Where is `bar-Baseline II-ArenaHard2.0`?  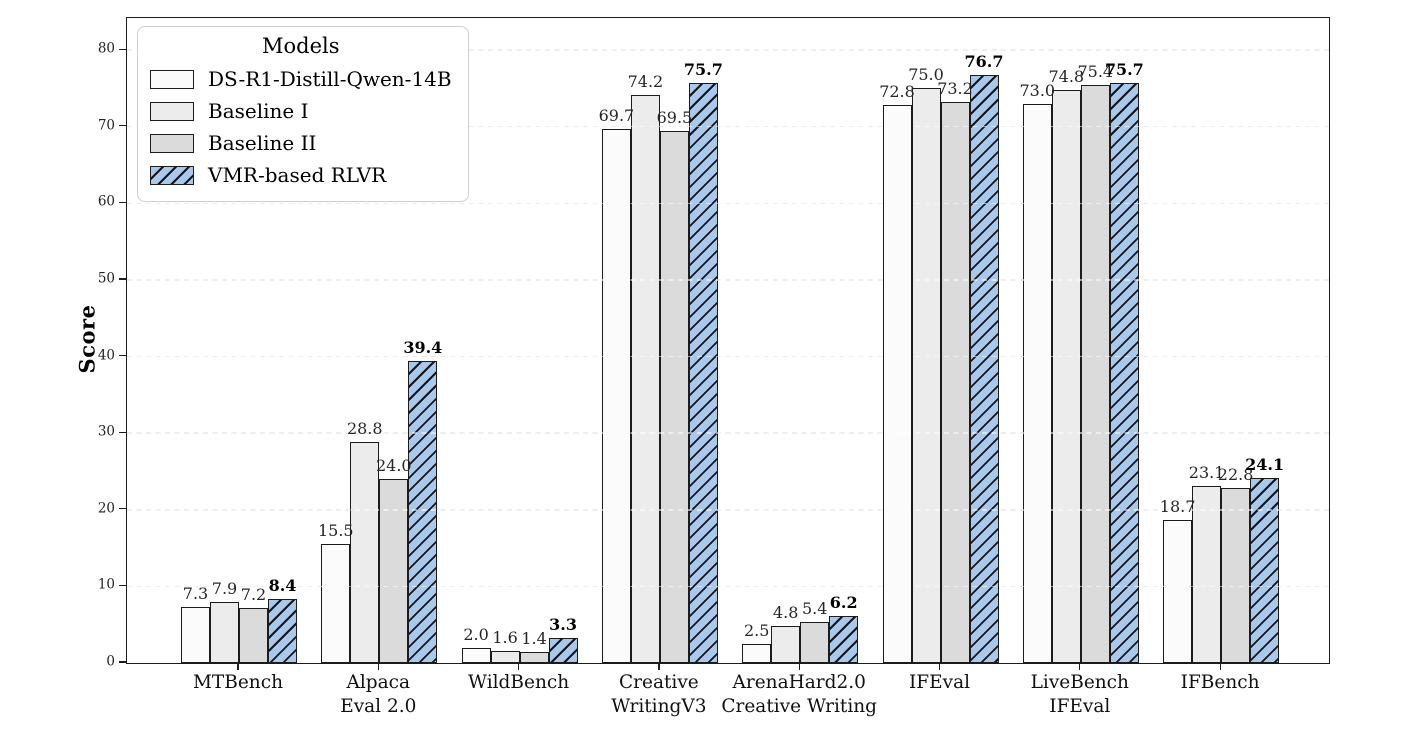
bar-Baseline II-ArenaHard2.0 is located at coordinates (815, 642).